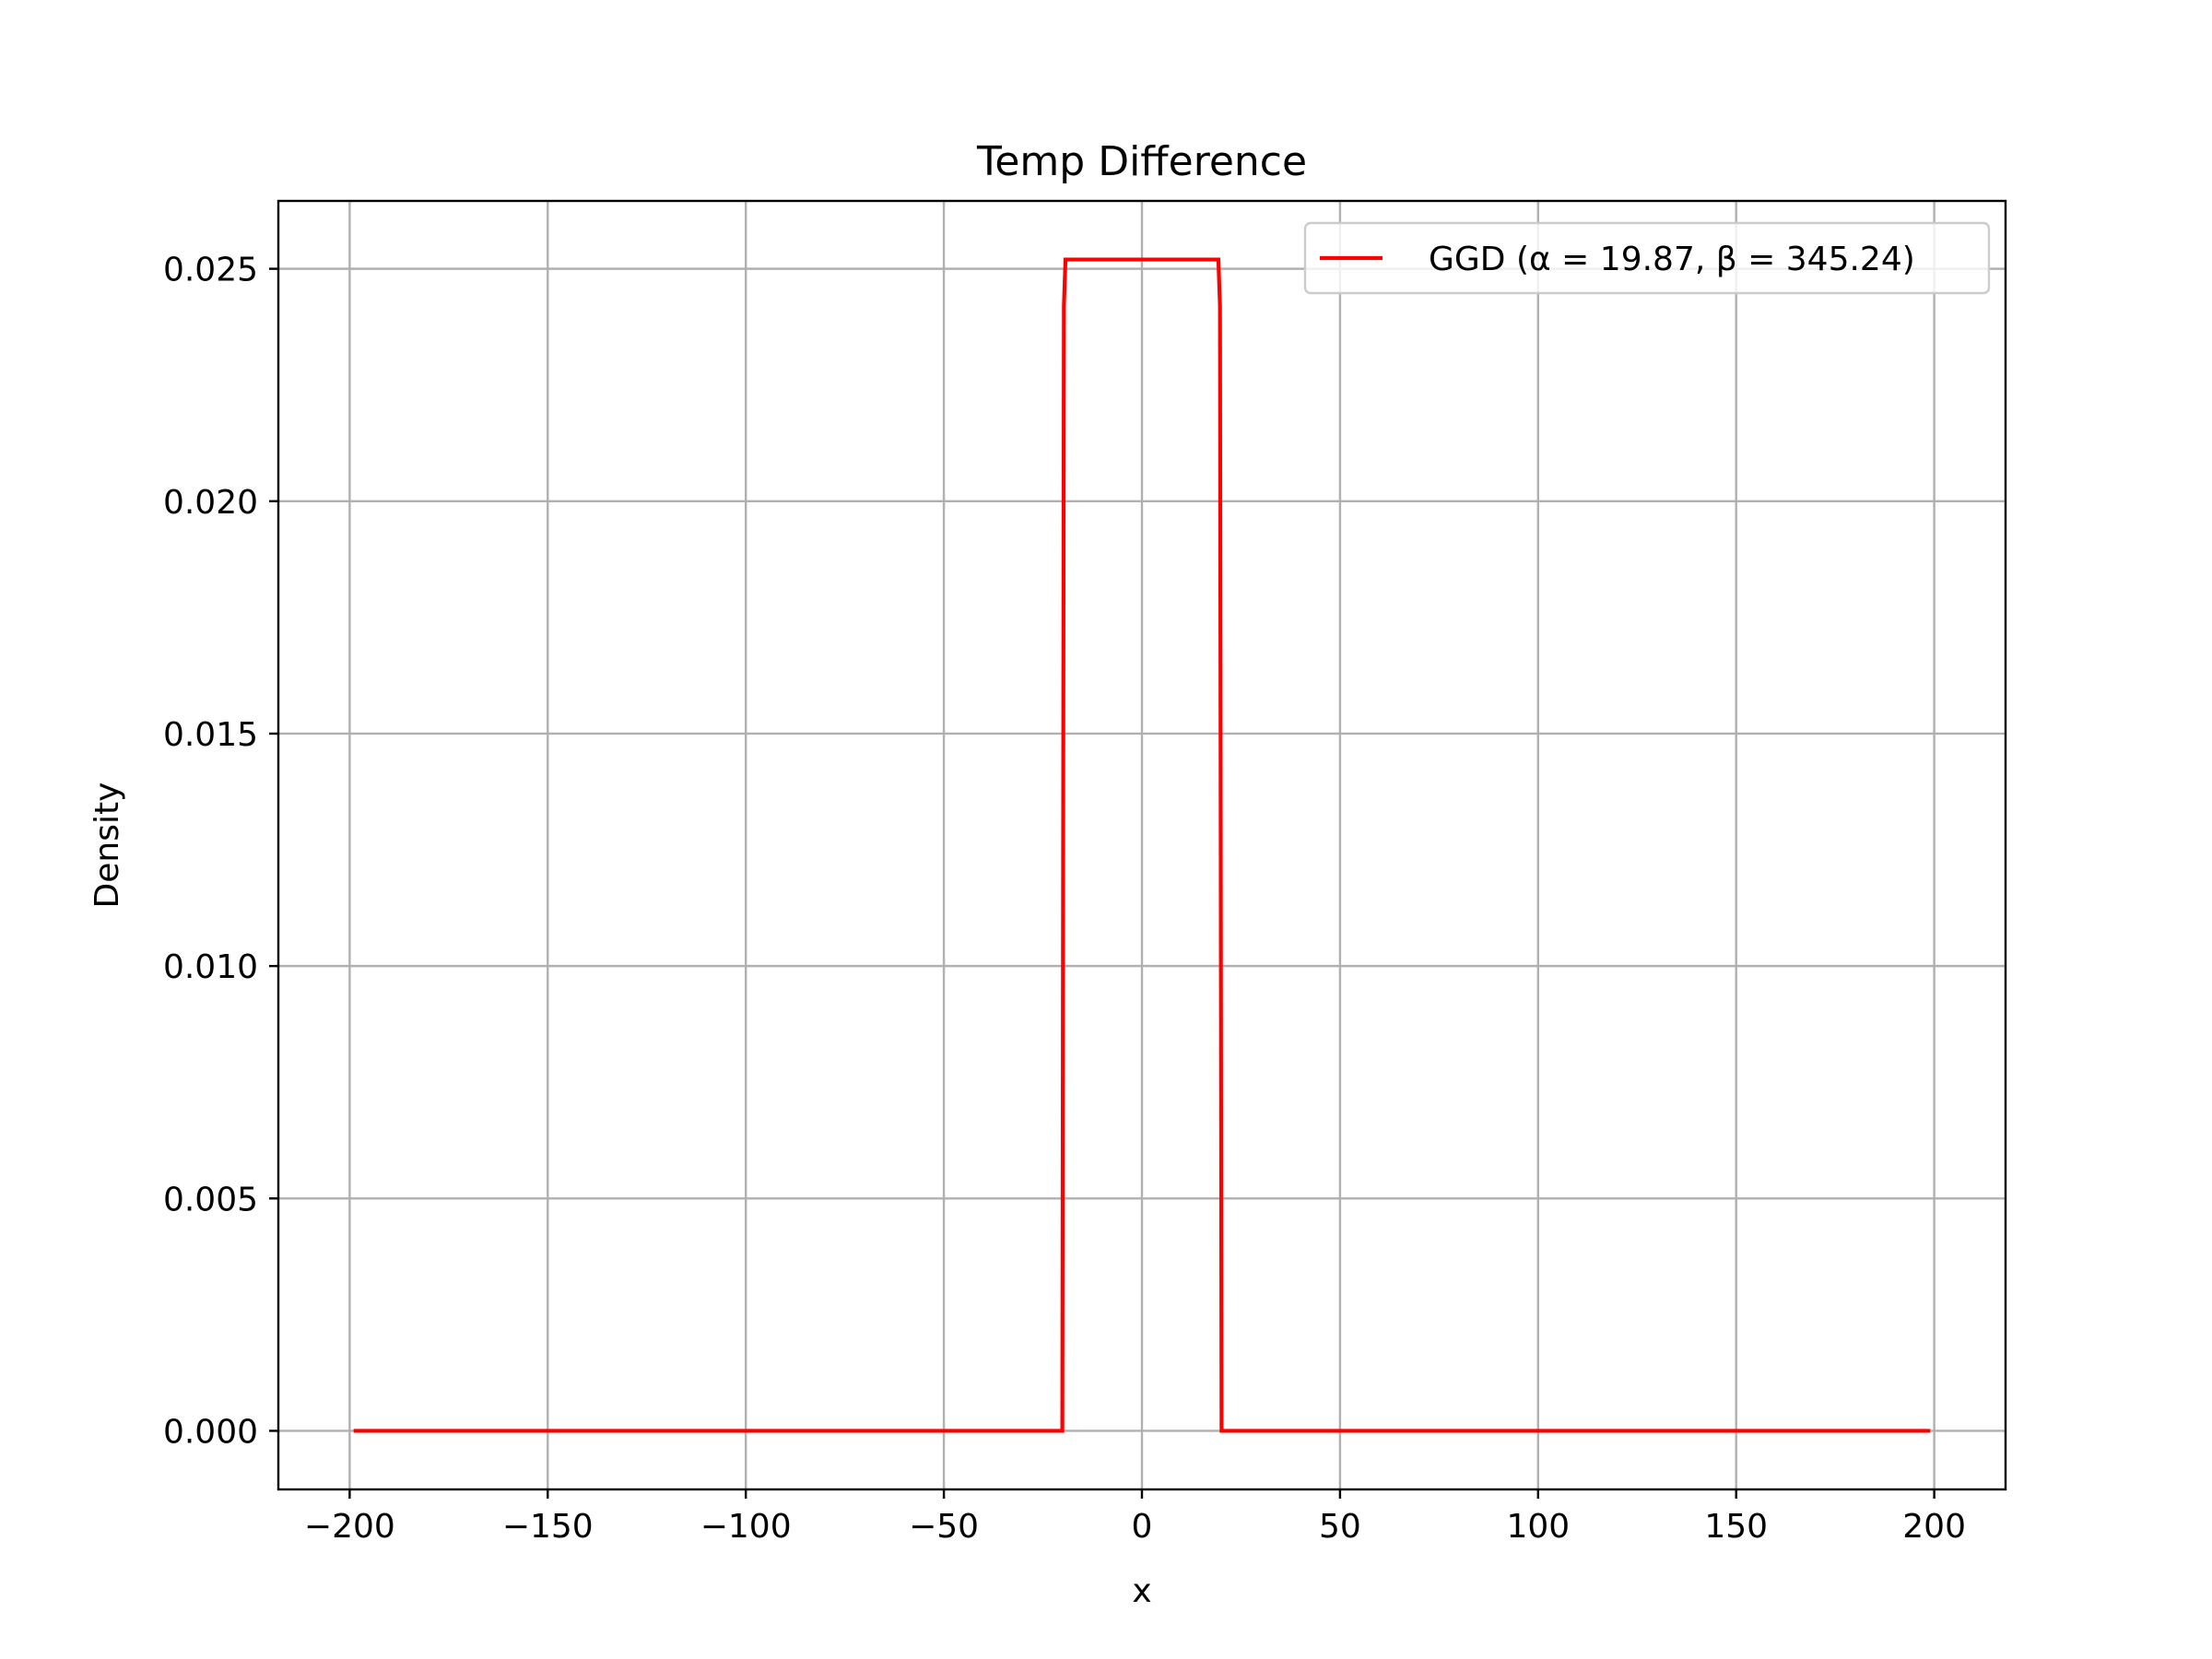 Image resolution: width=2212 pixels, height=1659 pixels. I want to click on y-tick-label: 0.020, so click(210, 503).